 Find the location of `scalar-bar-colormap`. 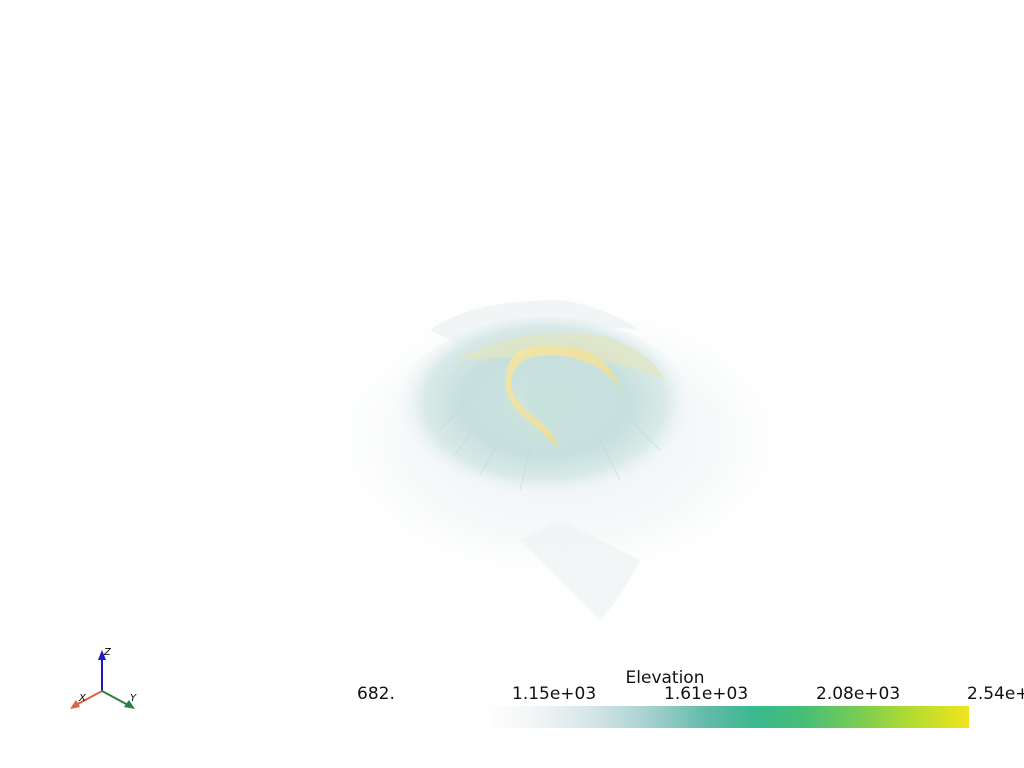

scalar-bar-colormap is located at coordinates (725, 717).